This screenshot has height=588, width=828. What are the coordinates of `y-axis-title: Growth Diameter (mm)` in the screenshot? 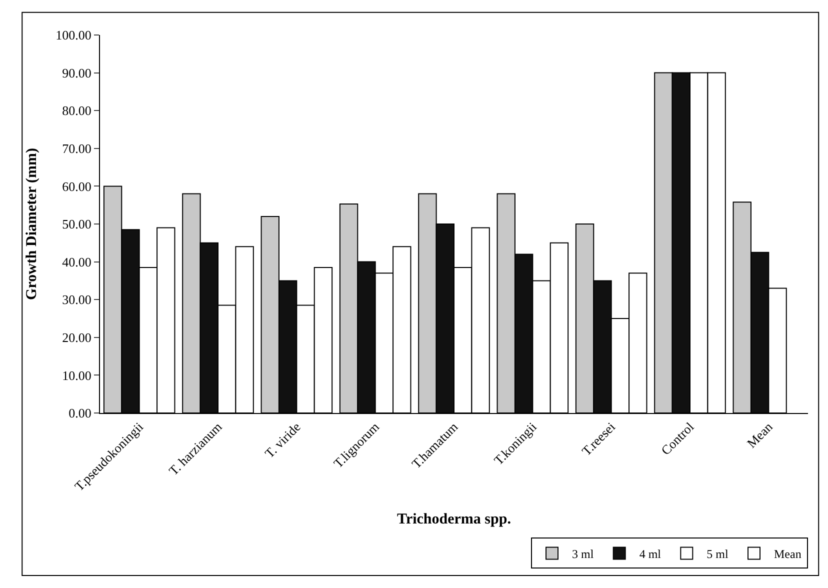 It's located at (32, 224).